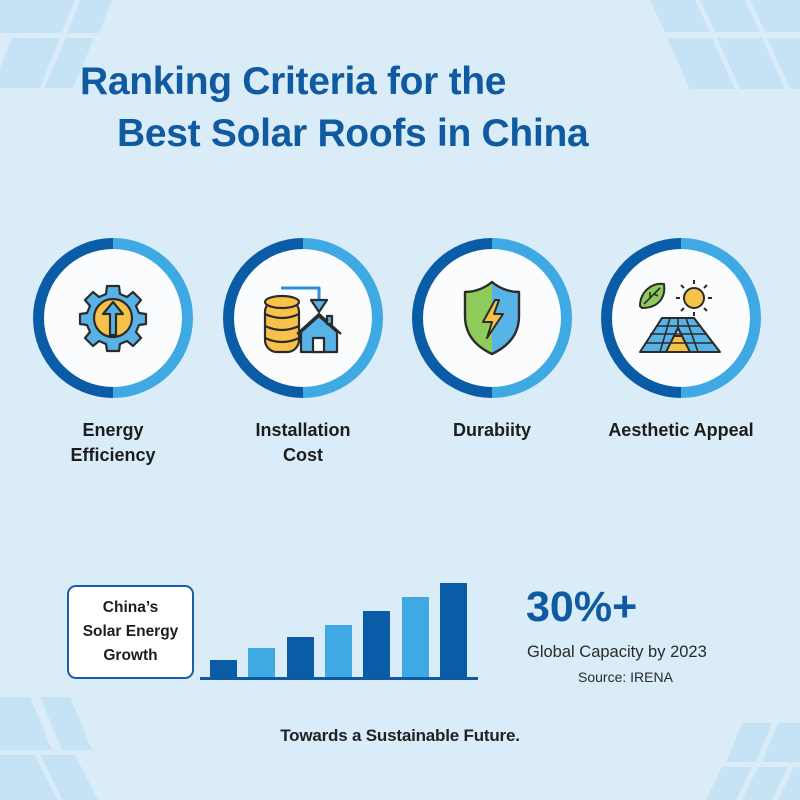  I want to click on criterion-installation-cost: Installation Cost, so click(303, 358).